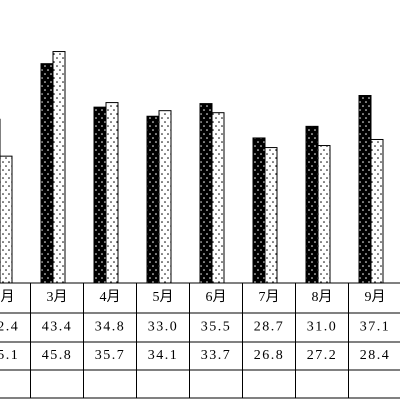  Describe the element at coordinates (9, 327) in the screenshot. I see `table-value: 32.4` at that location.